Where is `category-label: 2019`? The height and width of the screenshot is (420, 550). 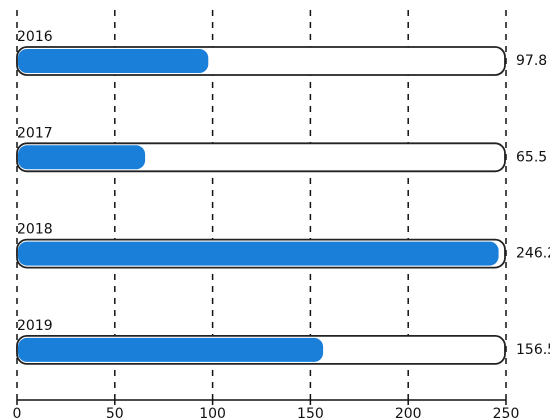
category-label: 2019 is located at coordinates (35, 326).